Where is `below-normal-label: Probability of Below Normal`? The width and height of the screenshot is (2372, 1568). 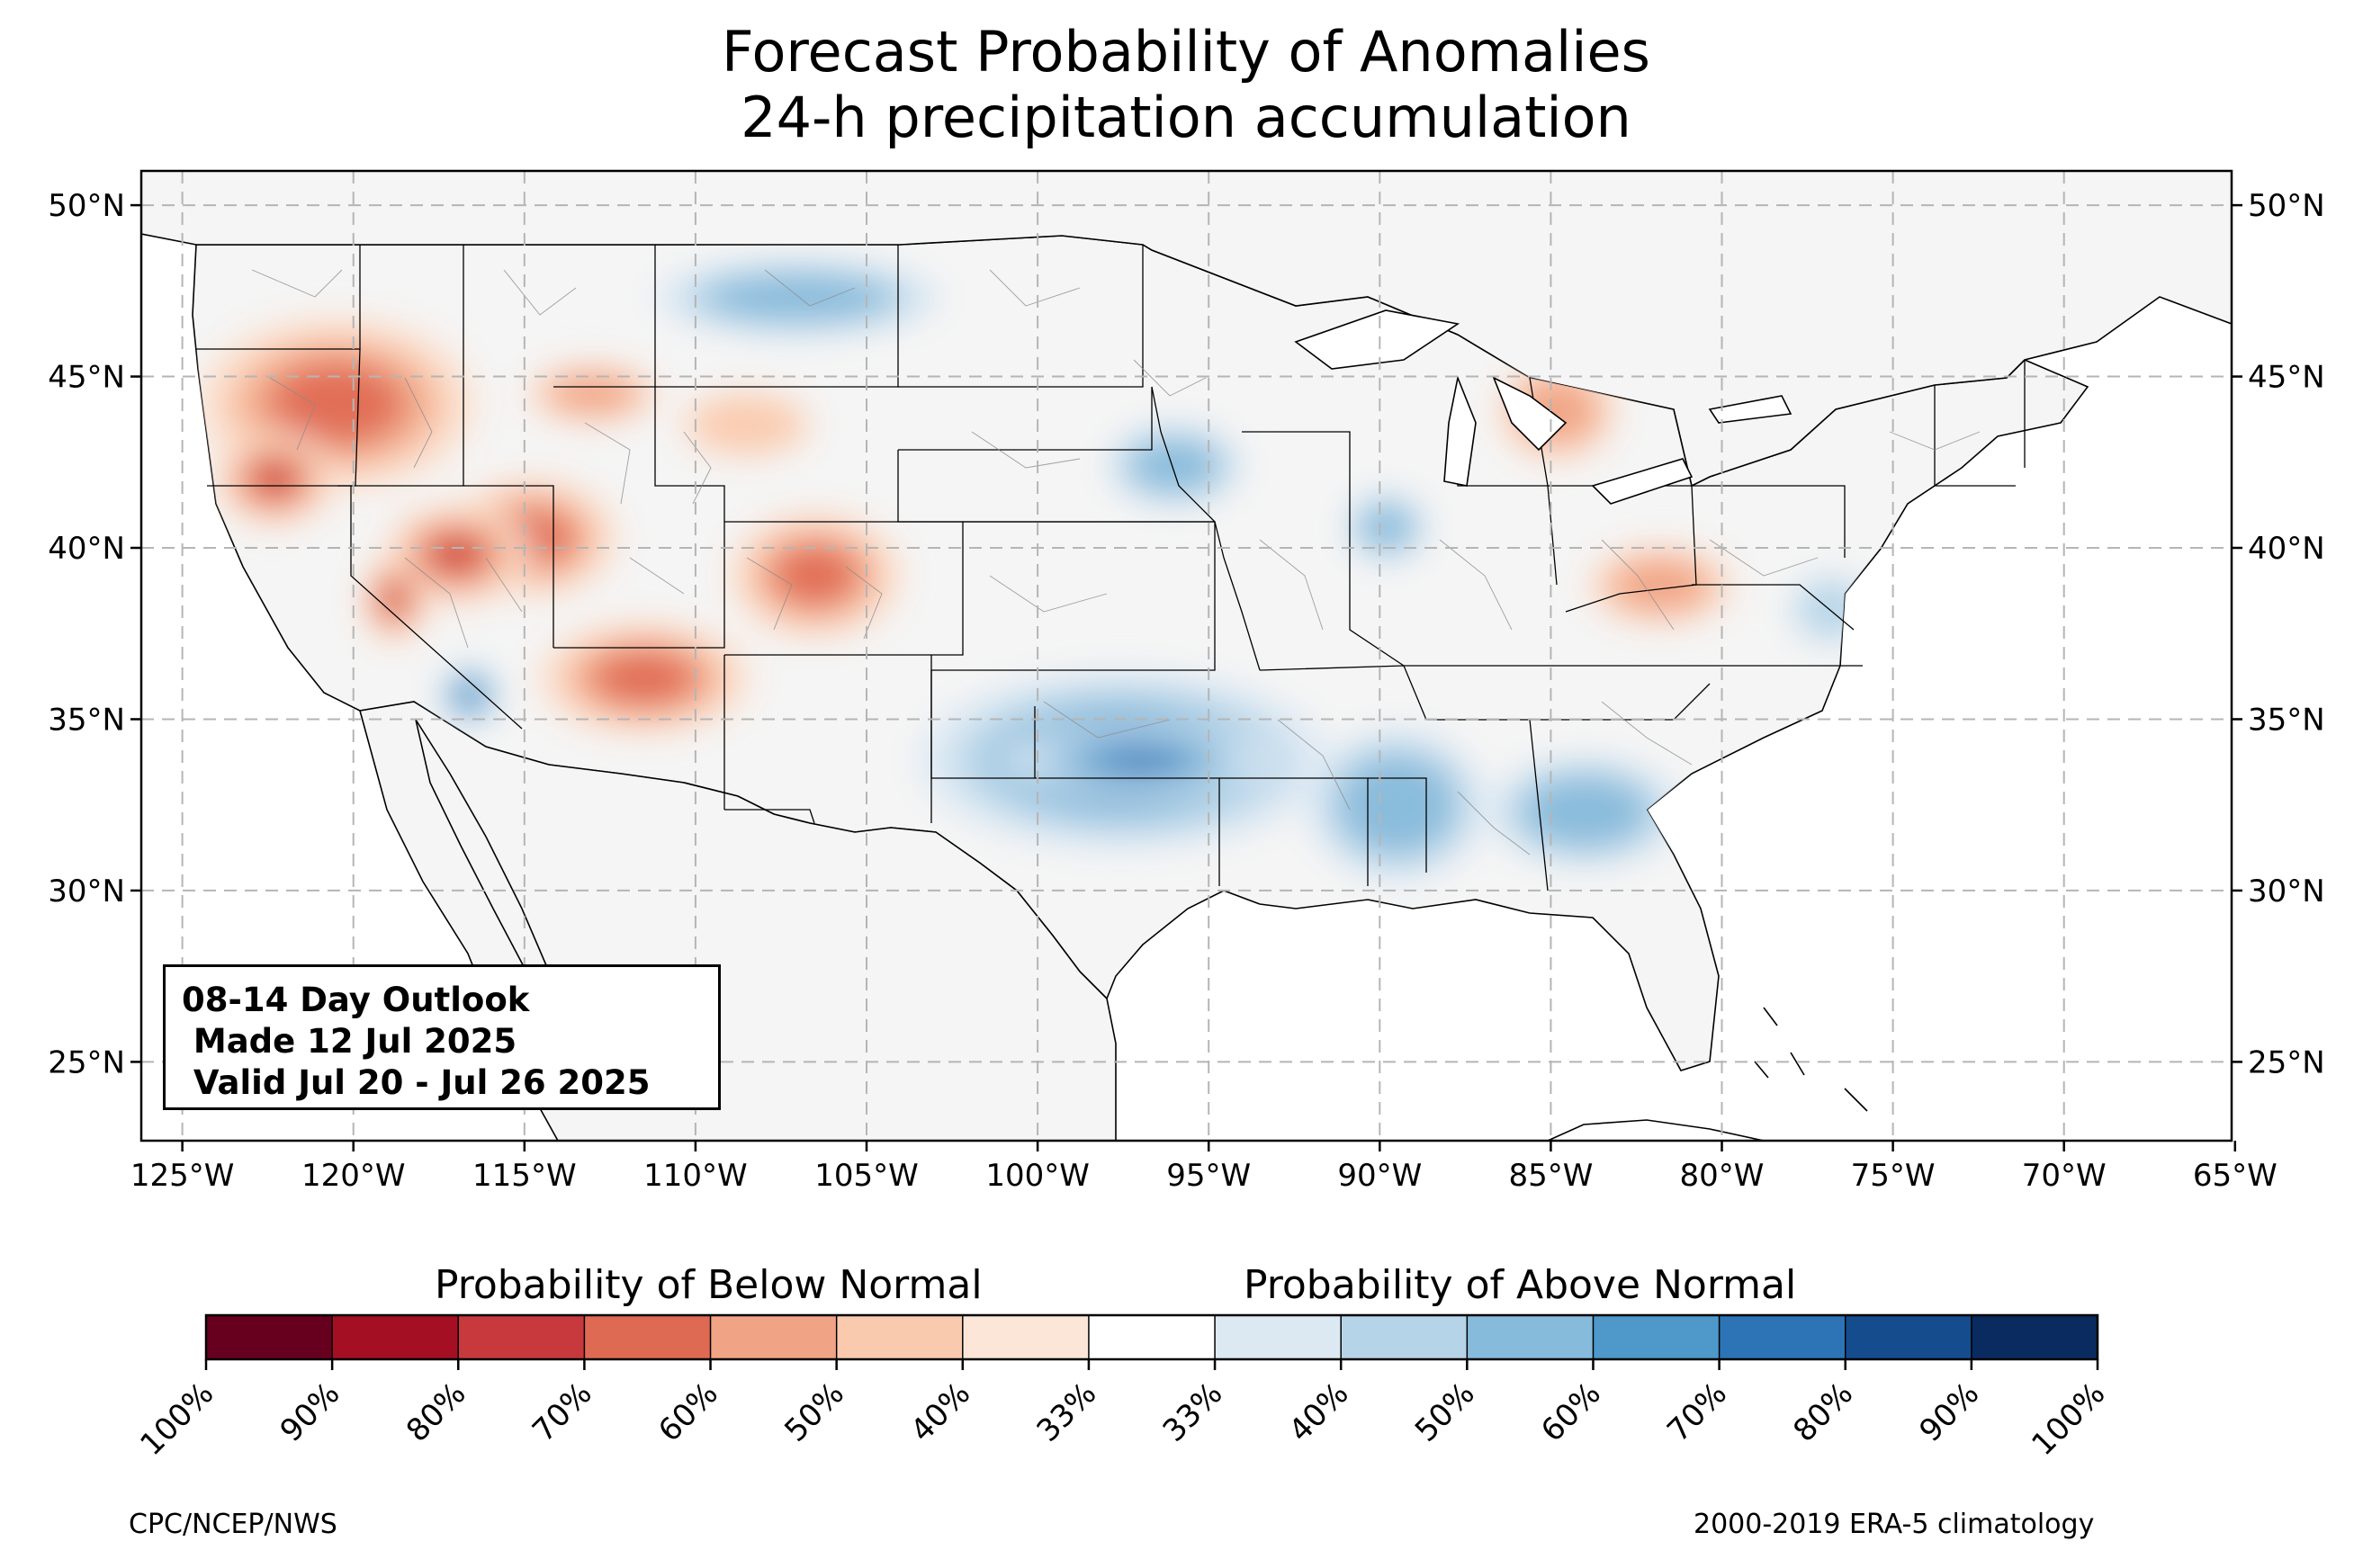
below-normal-label: Probability of Below Normal is located at coordinates (709, 1285).